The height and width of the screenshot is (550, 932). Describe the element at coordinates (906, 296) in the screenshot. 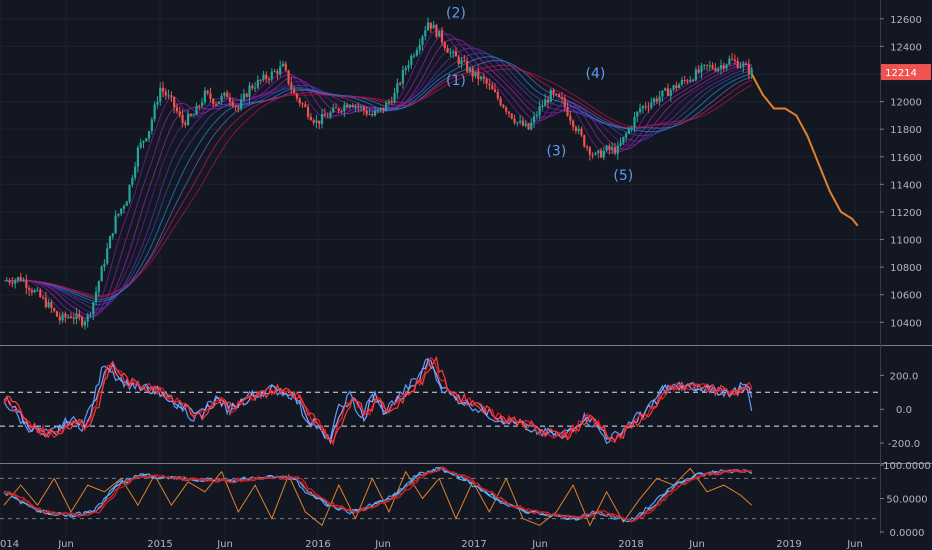

I see `price-tick-label: 10600` at that location.